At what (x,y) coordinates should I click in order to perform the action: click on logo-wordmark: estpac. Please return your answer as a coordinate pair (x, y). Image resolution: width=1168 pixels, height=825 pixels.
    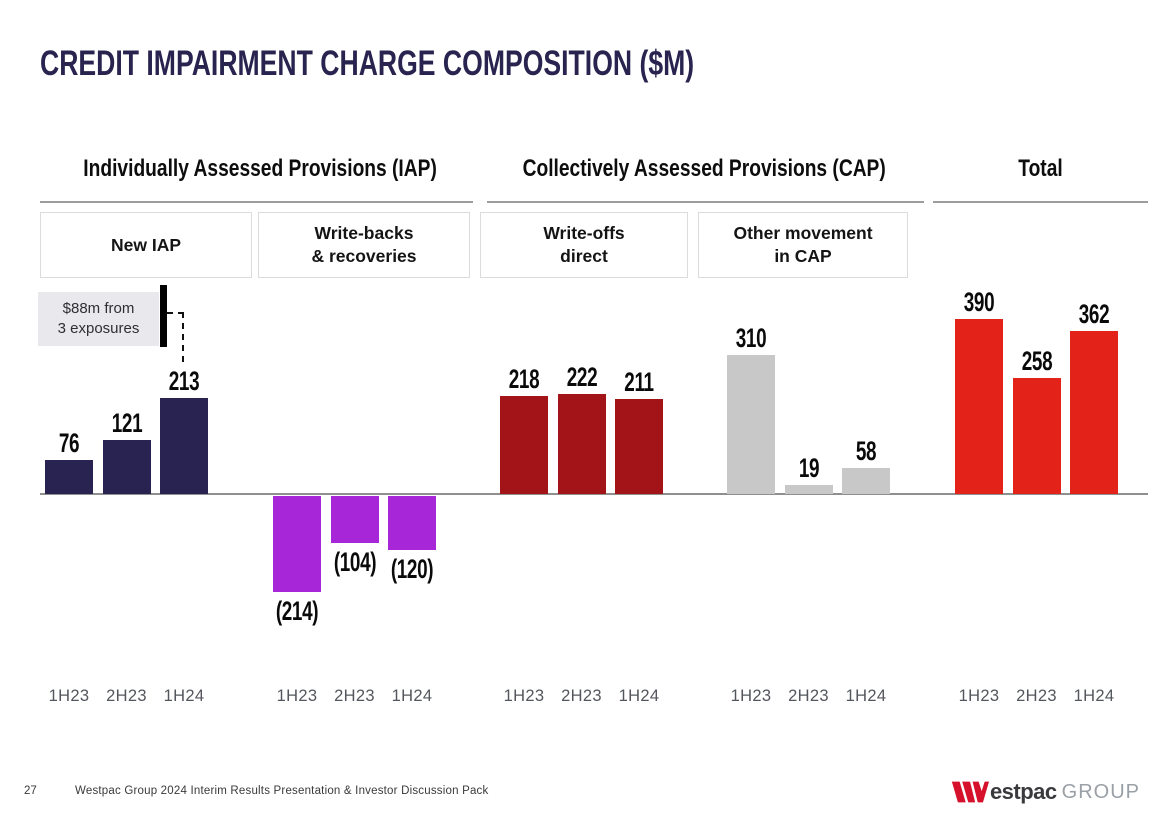
    Looking at the image, I should click on (1023, 791).